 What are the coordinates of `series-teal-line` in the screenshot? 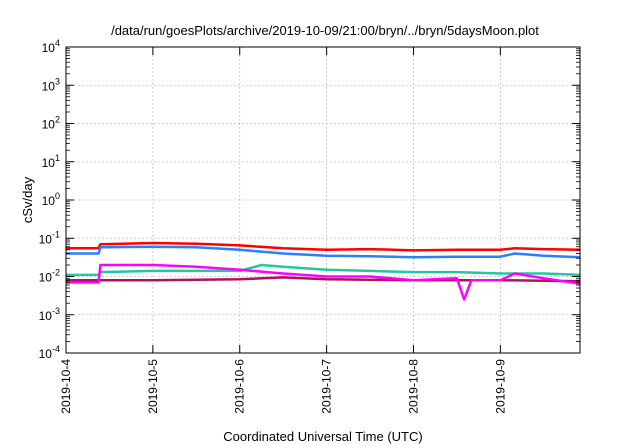 It's located at (323, 270).